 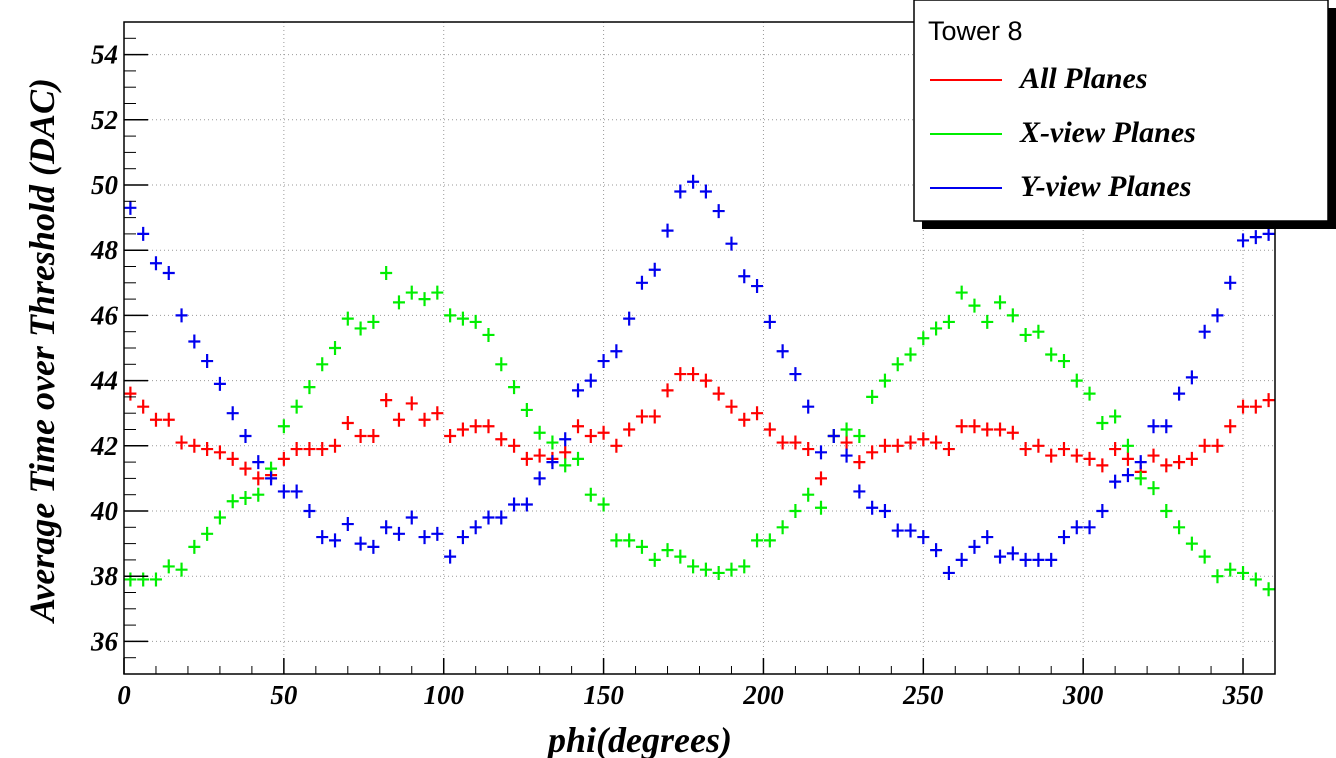 What do you see at coordinates (124, 695) in the screenshot?
I see `x-tick-label: 0` at bounding box center [124, 695].